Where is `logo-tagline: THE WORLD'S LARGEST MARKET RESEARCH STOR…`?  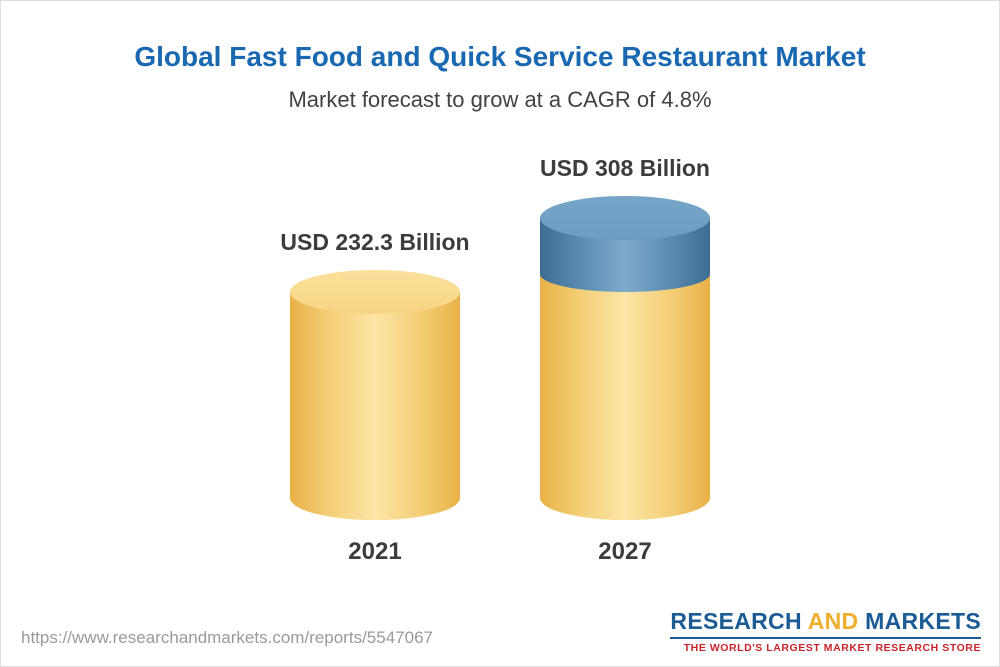 logo-tagline: THE WORLD'S LARGEST MARKET RESEARCH STOR… is located at coordinates (832, 648).